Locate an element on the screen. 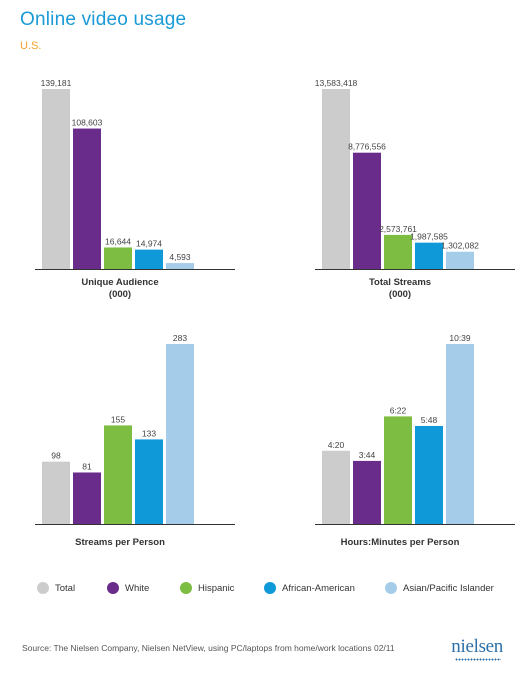 Image resolution: width=521 pixels, height=674 pixels. legend-item-total: Total is located at coordinates (56, 588).